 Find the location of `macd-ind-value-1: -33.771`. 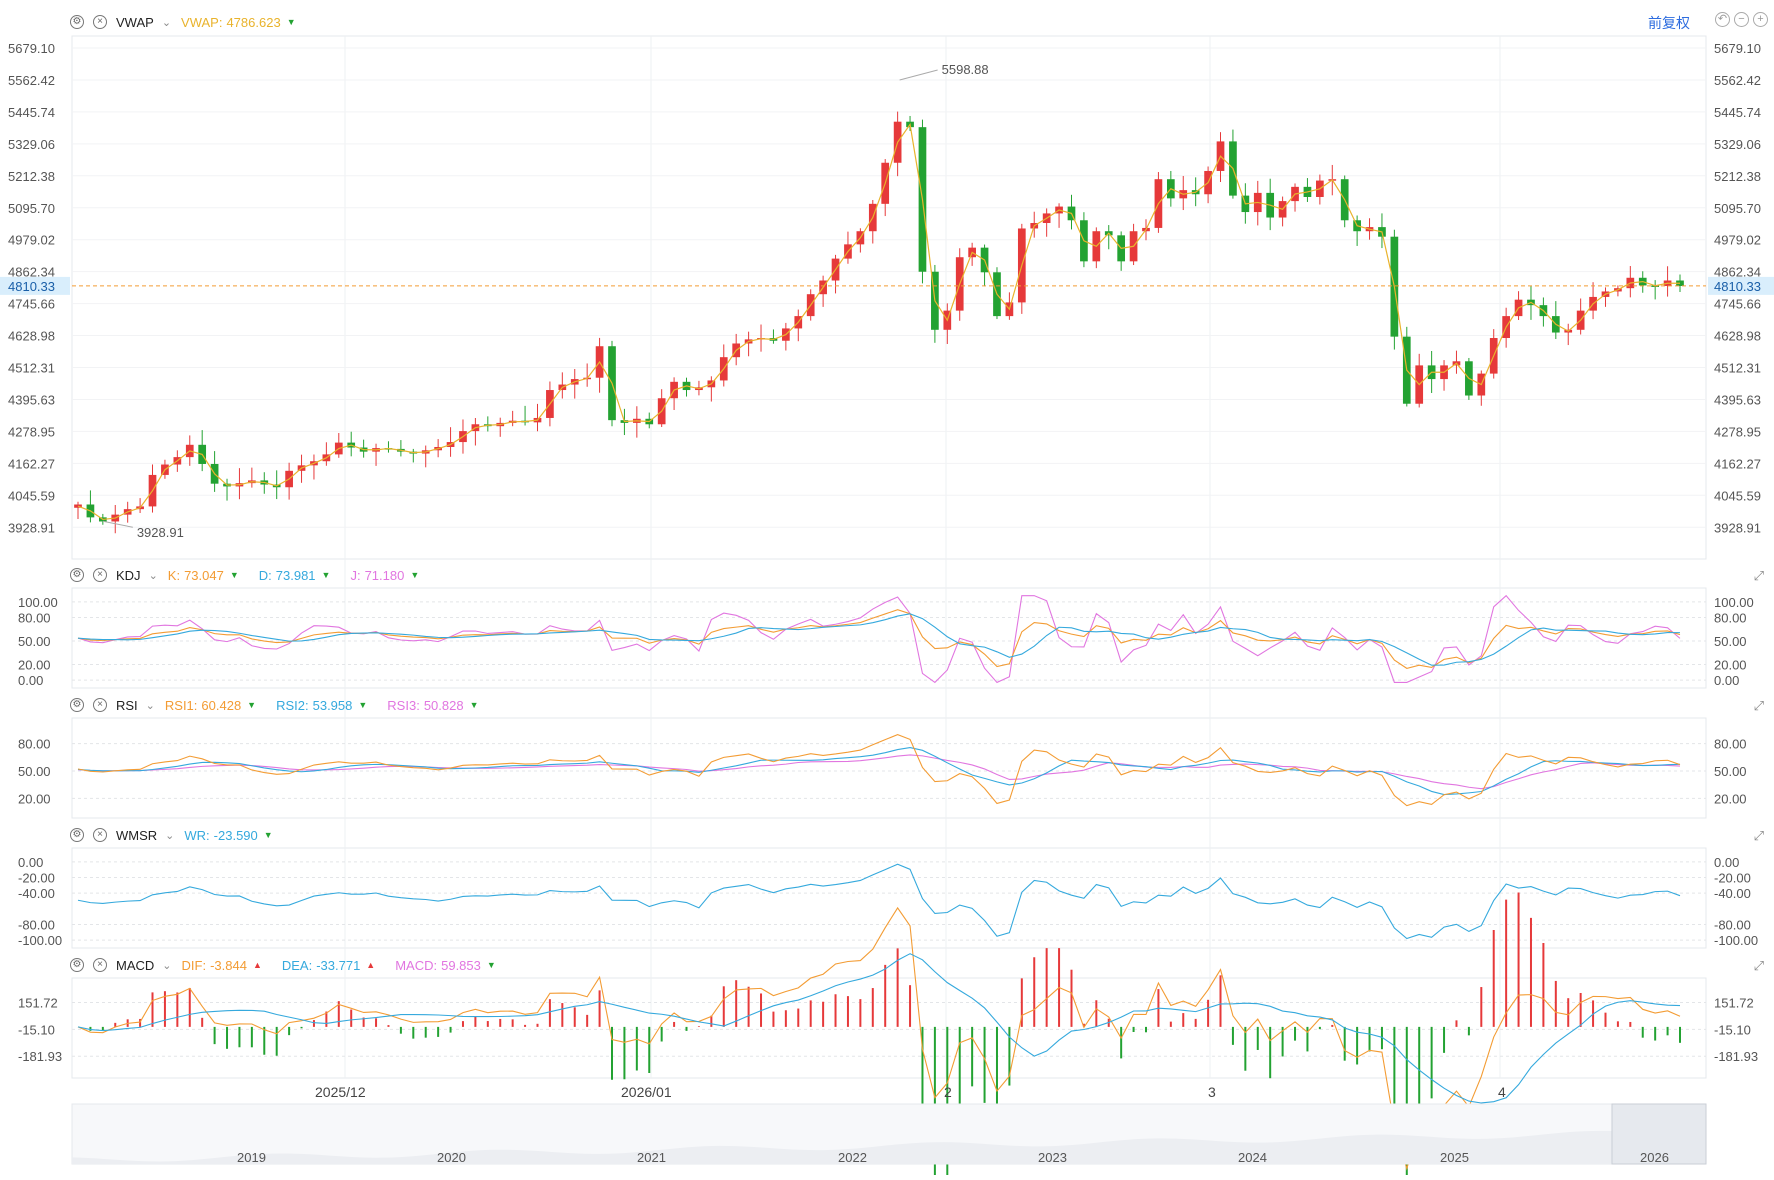

macd-ind-value-1: -33.771 is located at coordinates (338, 965).